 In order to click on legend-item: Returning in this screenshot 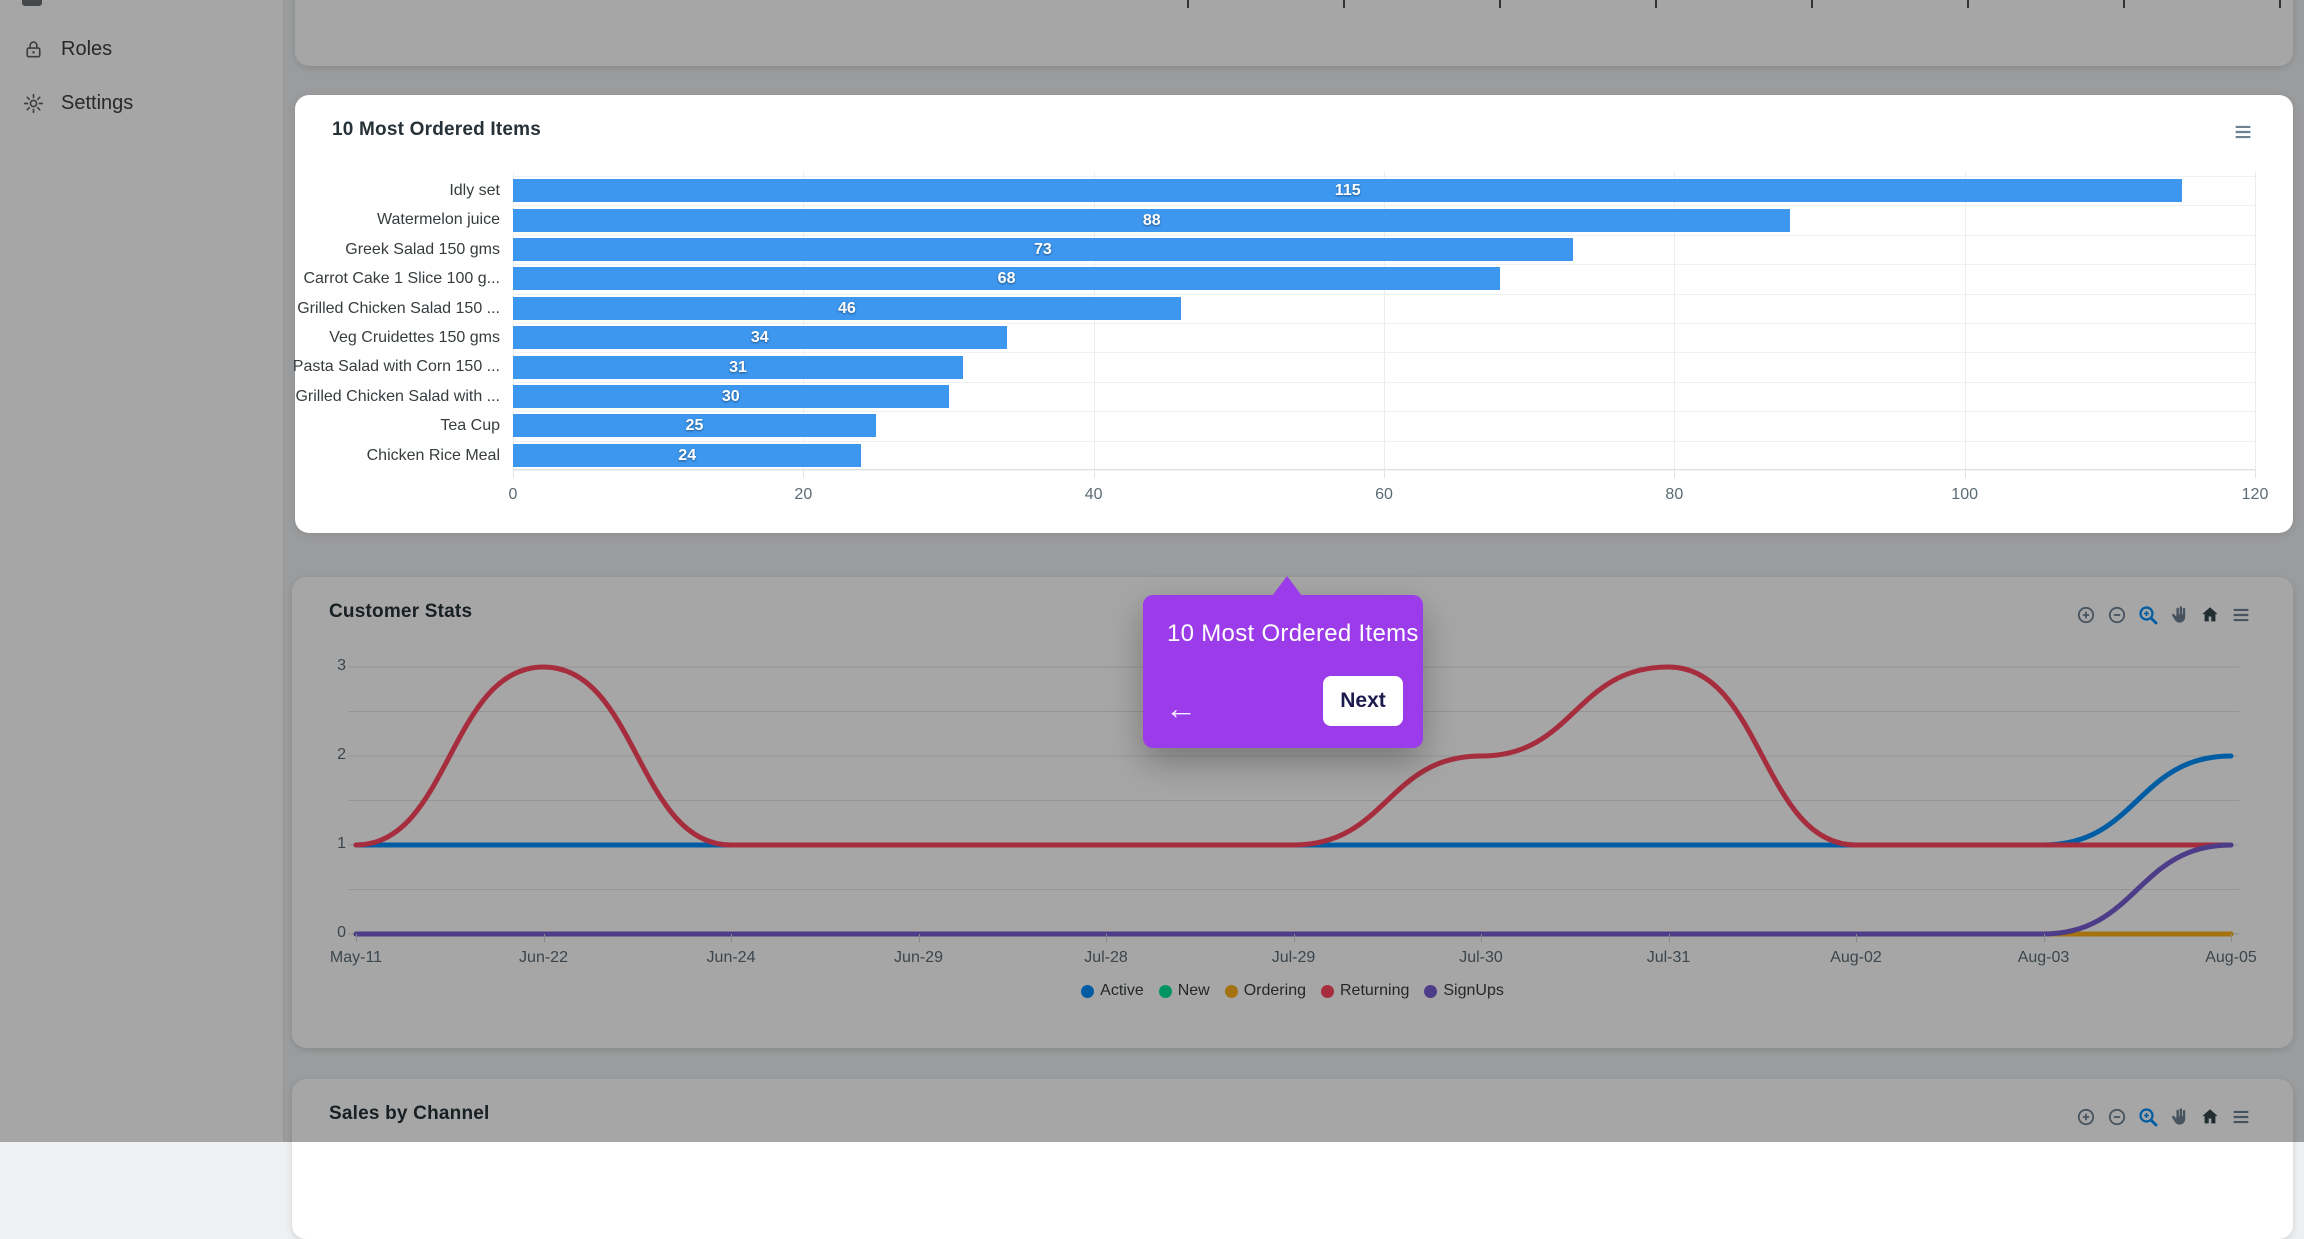, I will do `click(1365, 991)`.